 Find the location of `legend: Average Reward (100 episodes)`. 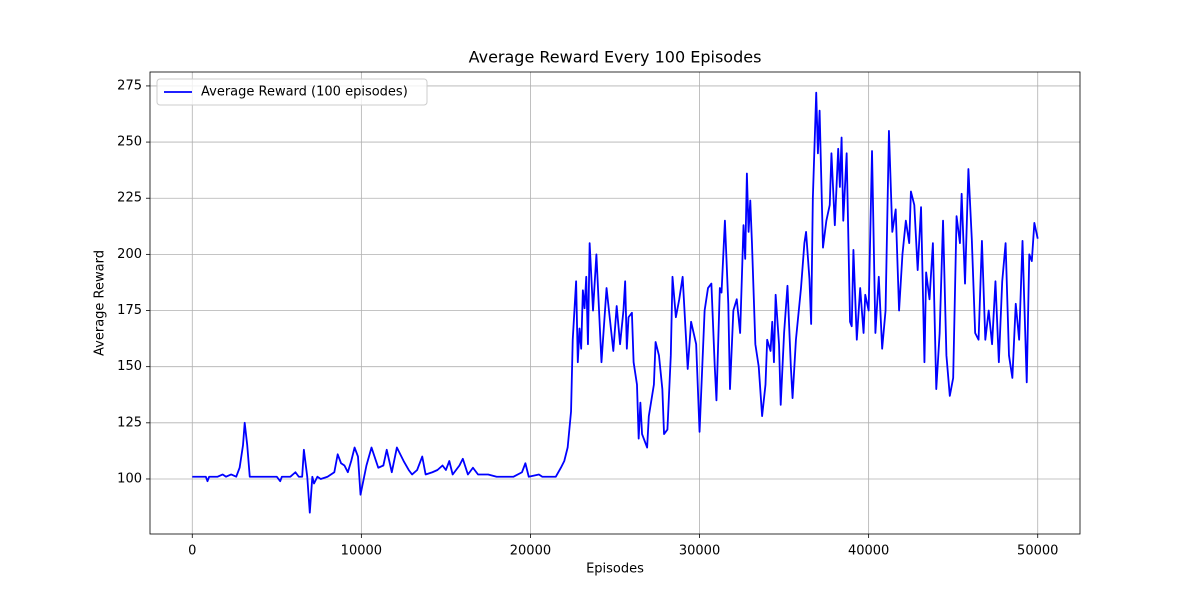

legend: Average Reward (100 episodes) is located at coordinates (292, 92).